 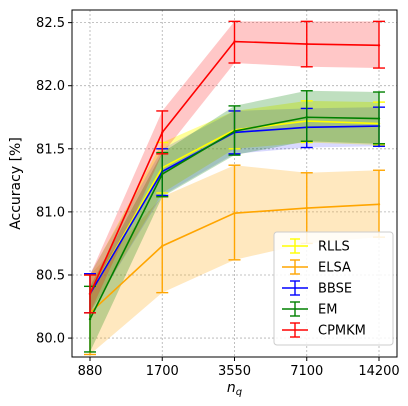 What do you see at coordinates (50, 339) in the screenshot?
I see `y-tick-label: 80.0` at bounding box center [50, 339].